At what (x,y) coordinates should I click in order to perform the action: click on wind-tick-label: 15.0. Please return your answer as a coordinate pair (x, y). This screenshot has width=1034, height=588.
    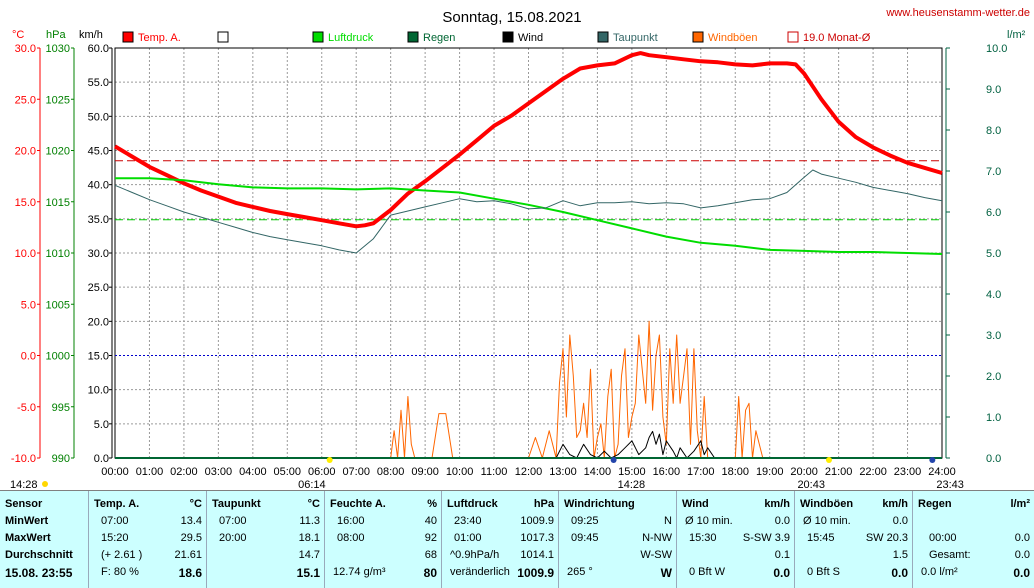
    Looking at the image, I should click on (98, 357).